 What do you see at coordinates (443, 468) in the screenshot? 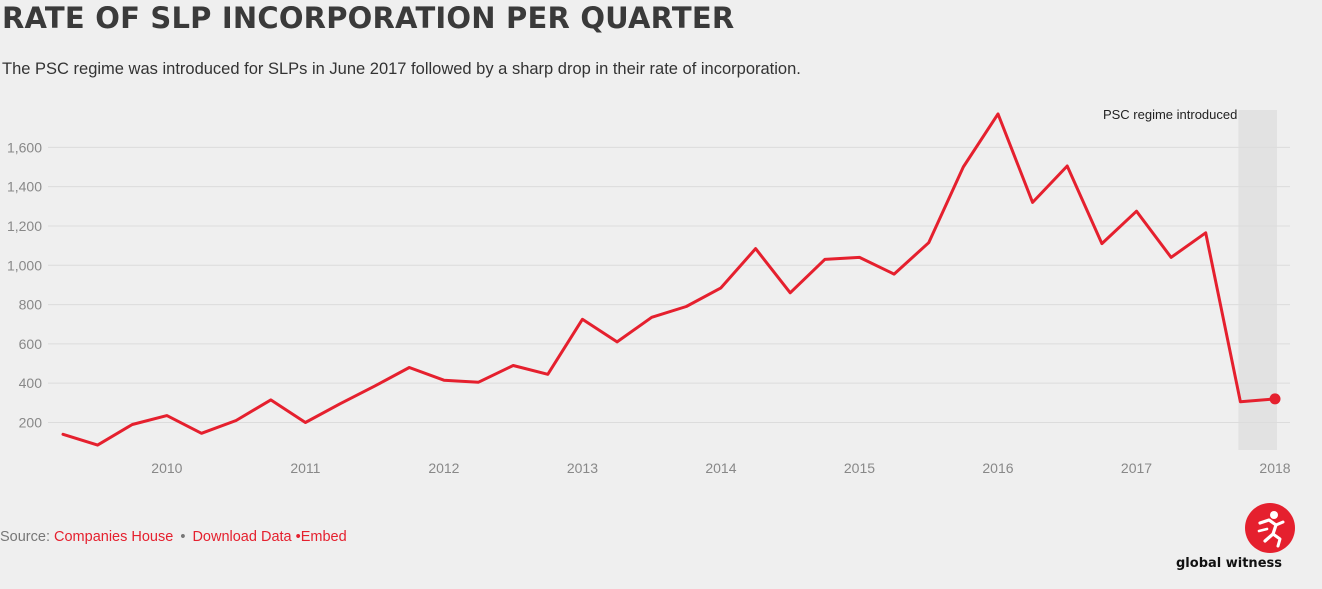
I see `x-tick-label: 2012` at bounding box center [443, 468].